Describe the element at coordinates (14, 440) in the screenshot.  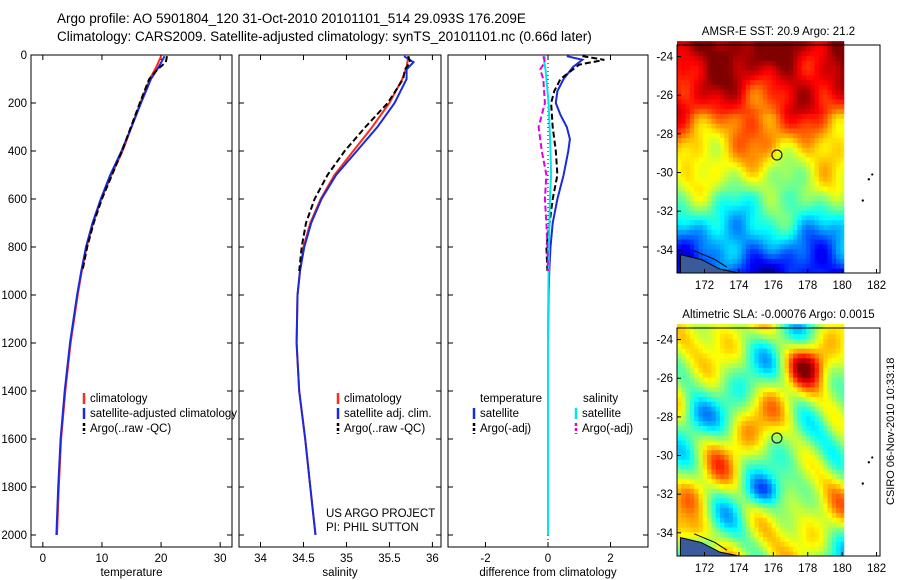
I see `y-tick-label: 1600` at that location.